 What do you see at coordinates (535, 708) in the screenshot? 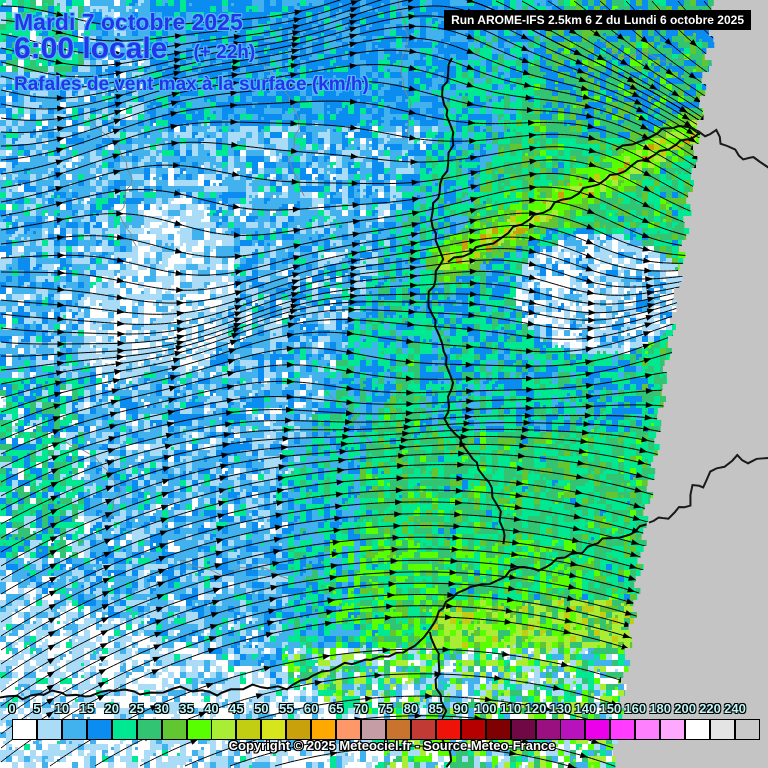
I see `legend-value-label: 120` at bounding box center [535, 708].